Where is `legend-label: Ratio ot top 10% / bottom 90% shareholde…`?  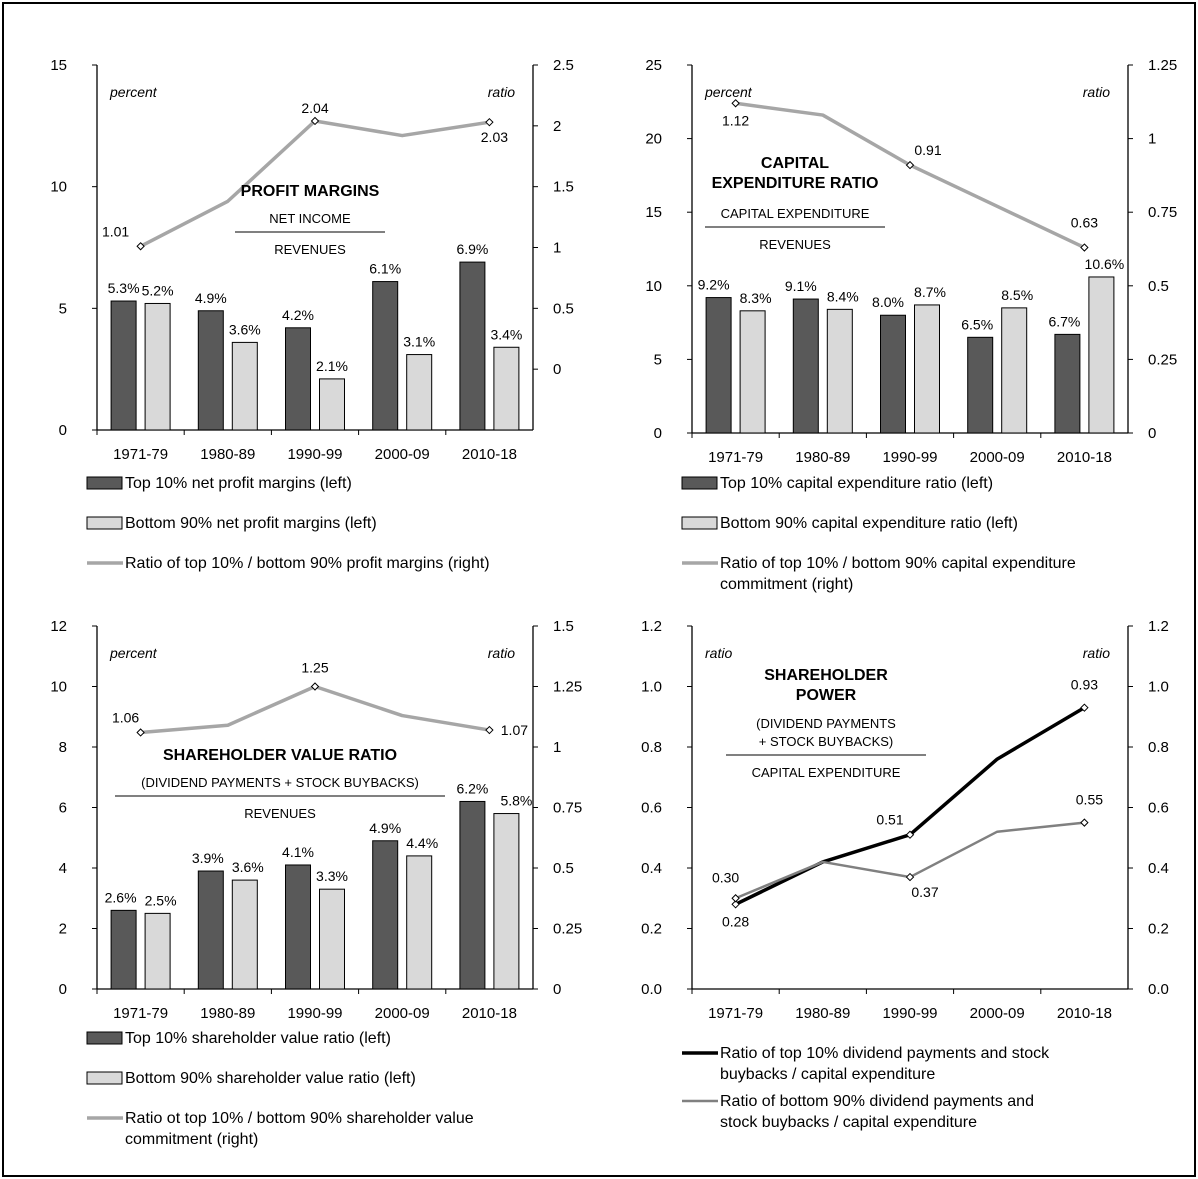
legend-label: Ratio ot top 10% / bottom 90% shareholde… is located at coordinates (299, 1118).